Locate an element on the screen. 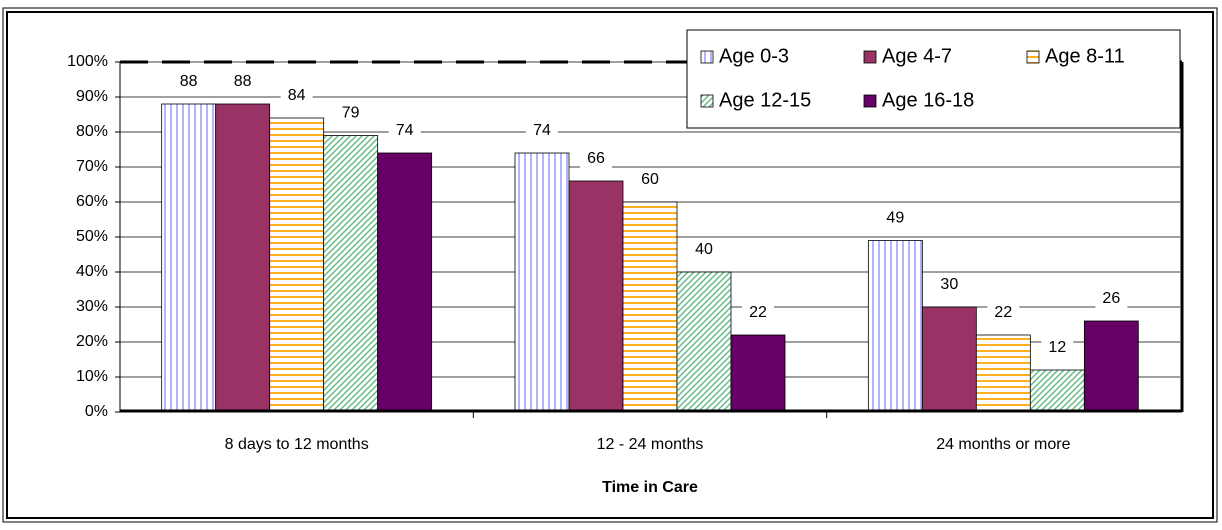 This screenshot has width=1222, height=530. y-tick-label: 30% is located at coordinates (92, 306).